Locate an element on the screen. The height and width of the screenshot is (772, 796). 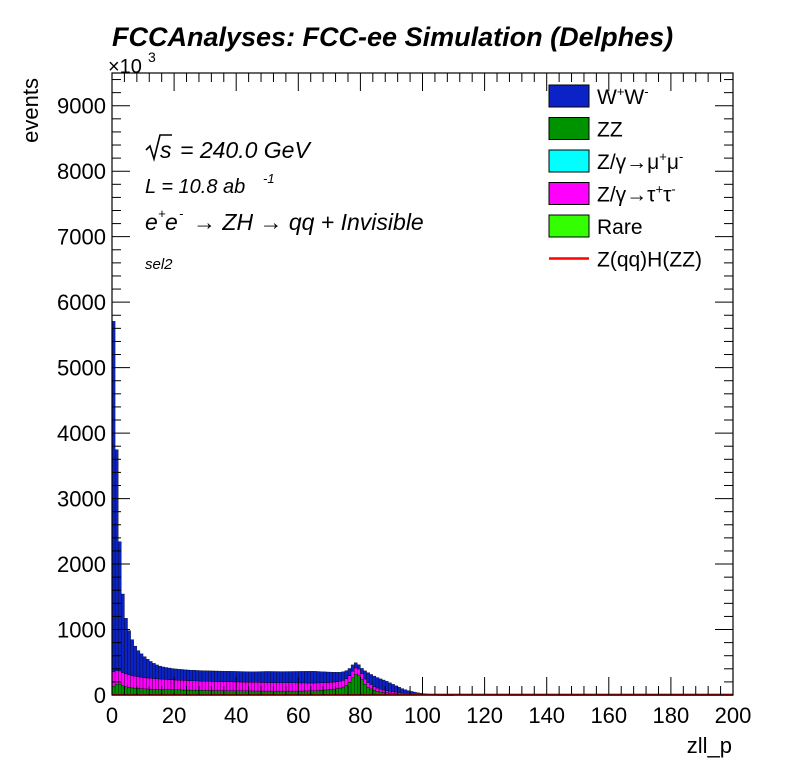
sqrt-s-letter: s is located at coordinates (166, 150).